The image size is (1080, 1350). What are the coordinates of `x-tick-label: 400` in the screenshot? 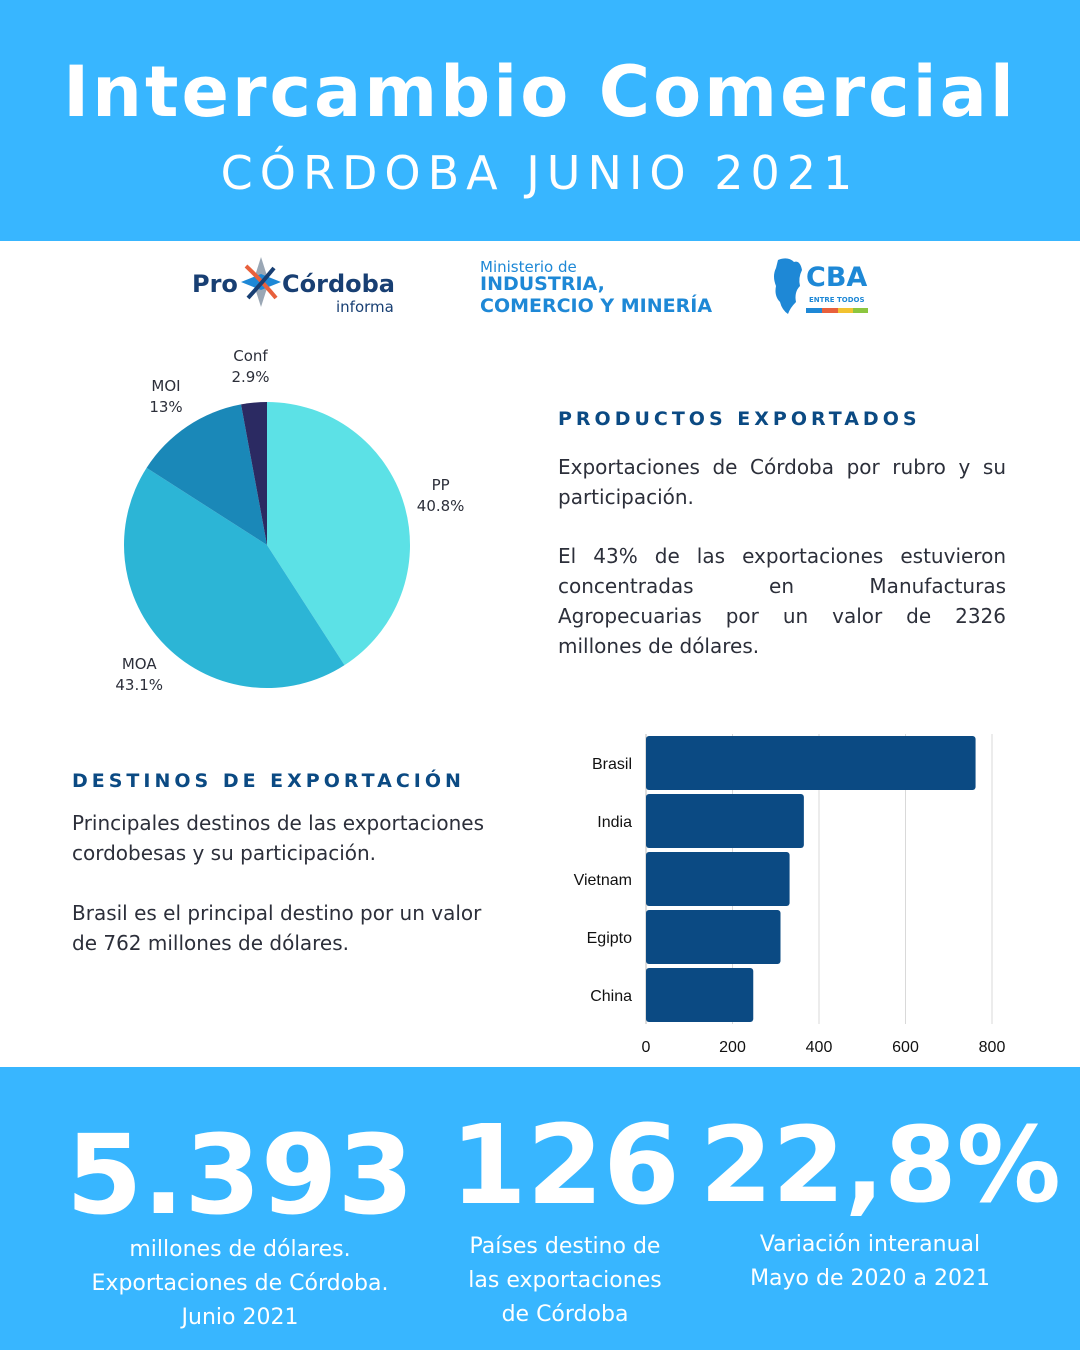 It's located at (819, 1047).